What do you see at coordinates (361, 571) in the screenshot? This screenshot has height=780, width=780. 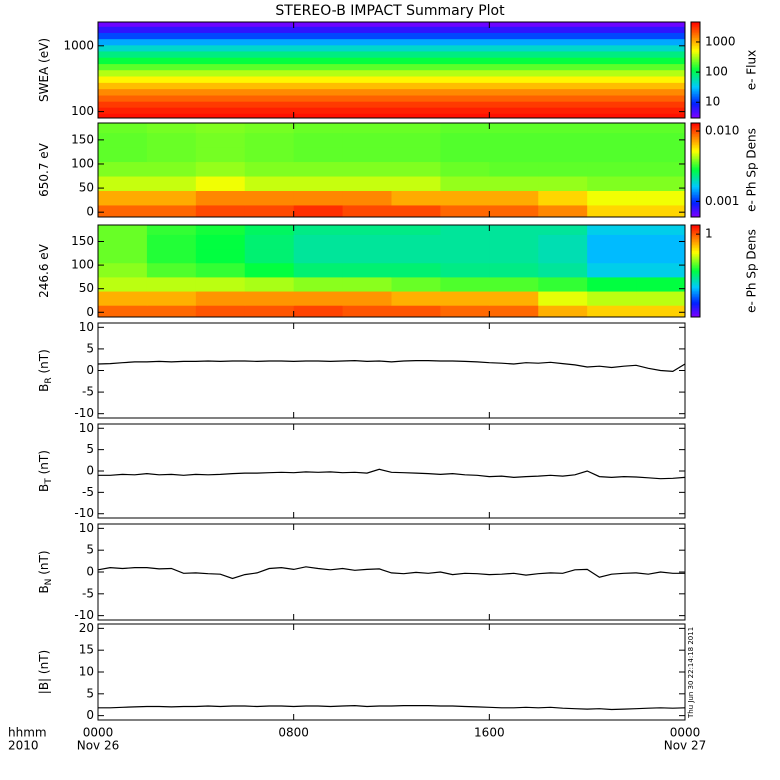 I see `panel: -10 -5 0 5 10 BN (nT)` at bounding box center [361, 571].